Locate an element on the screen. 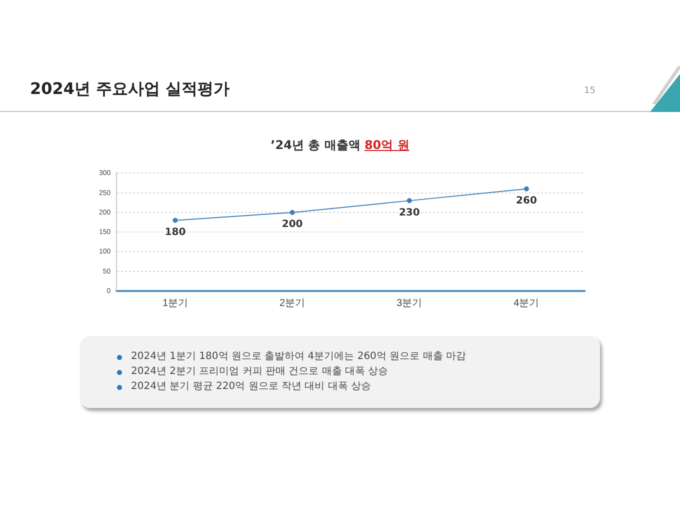 The image size is (680, 510). data-label: 200 is located at coordinates (292, 224).